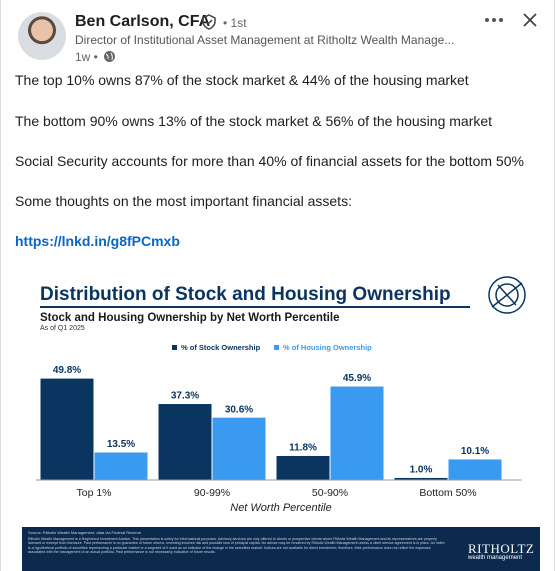 The image size is (555, 571). Describe the element at coordinates (495, 558) in the screenshot. I see `brand-subtitle: wealth management` at that location.